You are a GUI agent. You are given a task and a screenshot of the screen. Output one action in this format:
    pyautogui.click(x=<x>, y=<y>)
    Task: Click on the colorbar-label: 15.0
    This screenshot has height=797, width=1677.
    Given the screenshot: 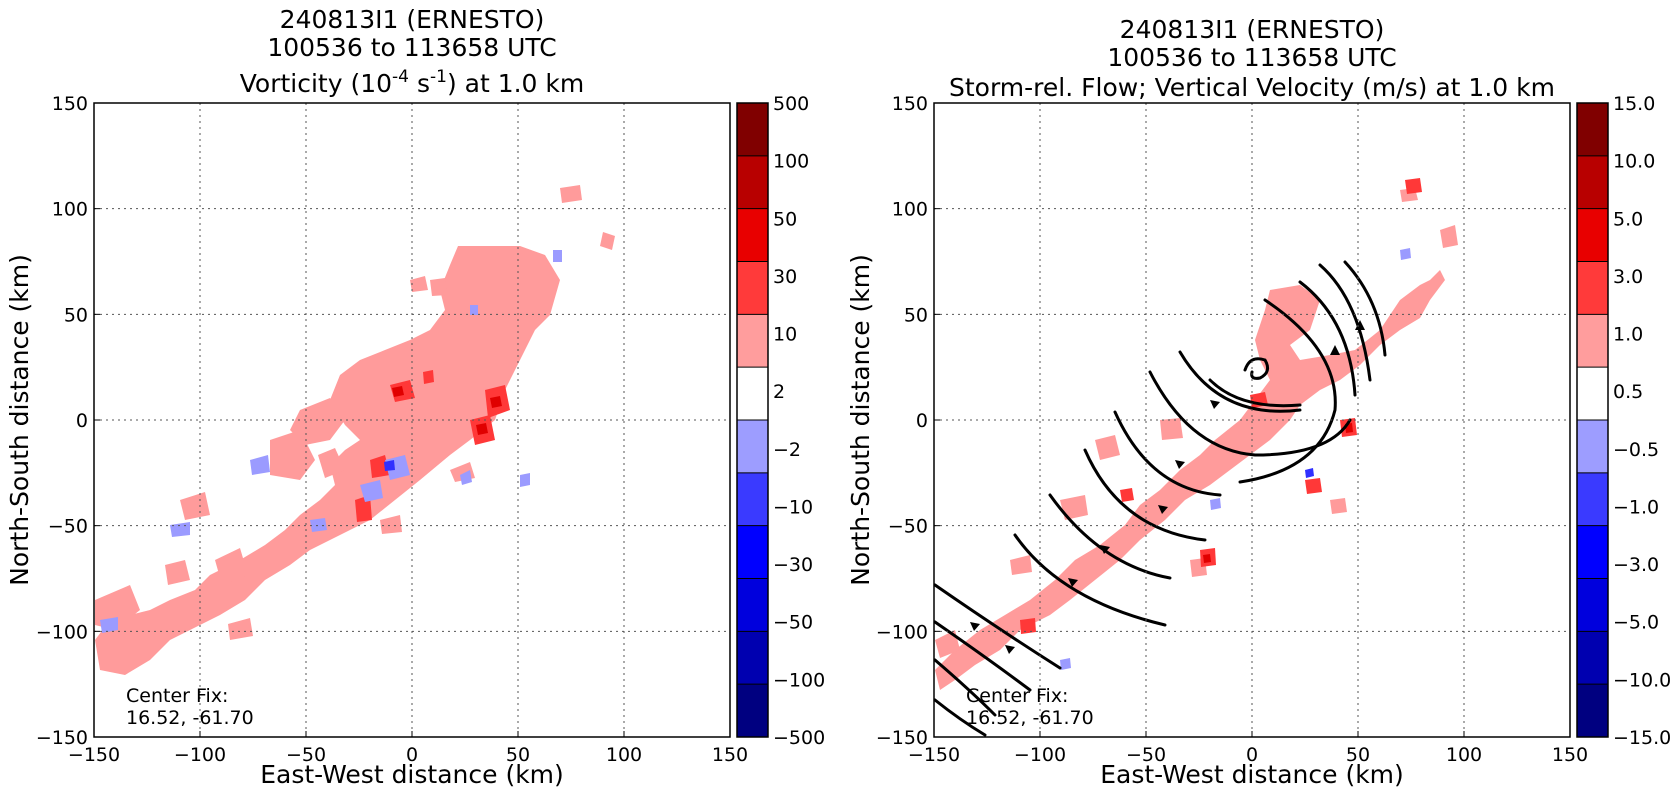 What is the action you would take?
    pyautogui.click(x=1634, y=104)
    